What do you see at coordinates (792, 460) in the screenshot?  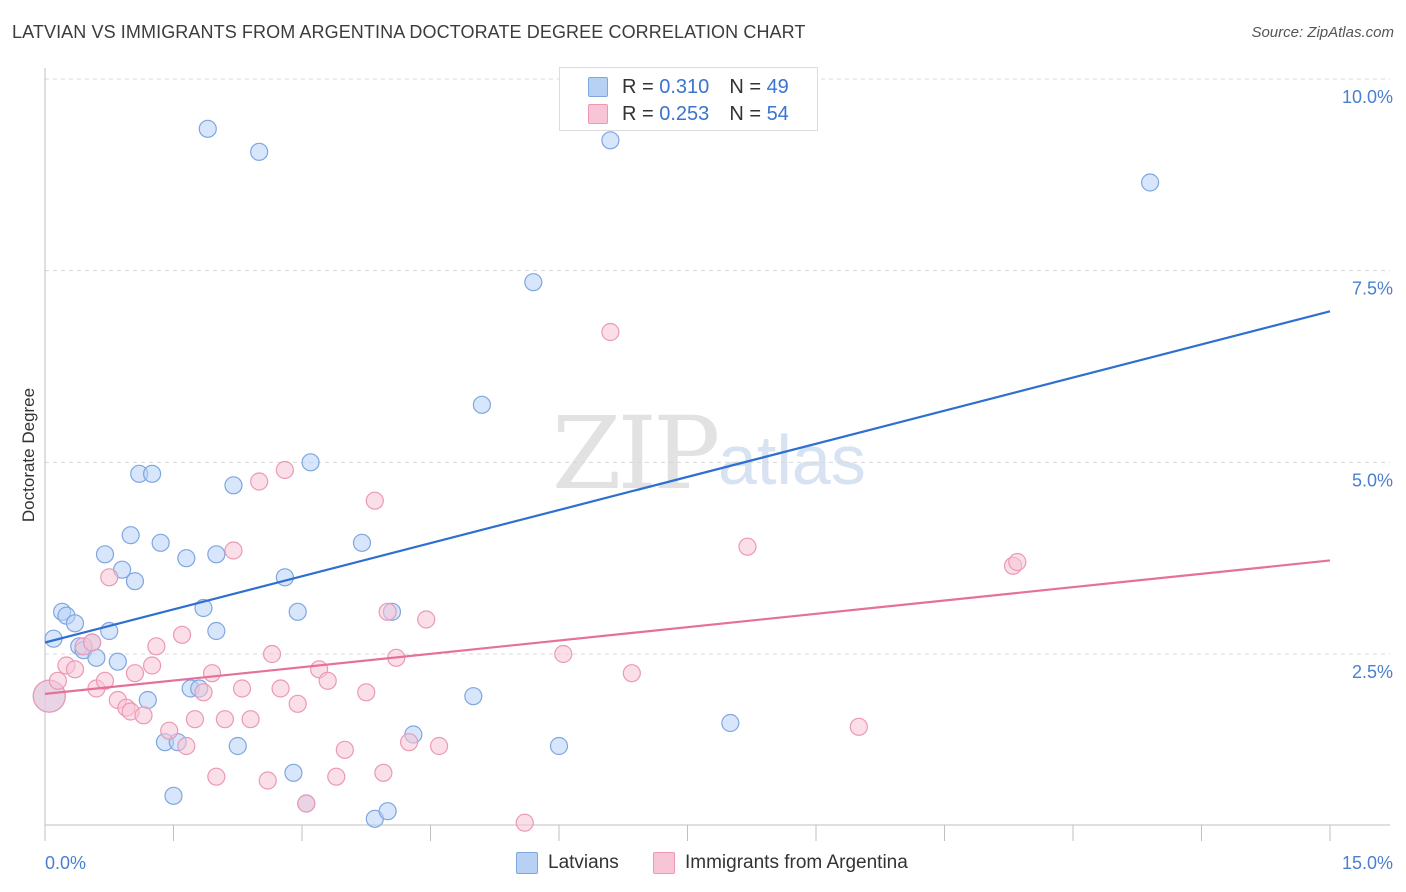 I see `watermark-atlas: atlas` at bounding box center [792, 460].